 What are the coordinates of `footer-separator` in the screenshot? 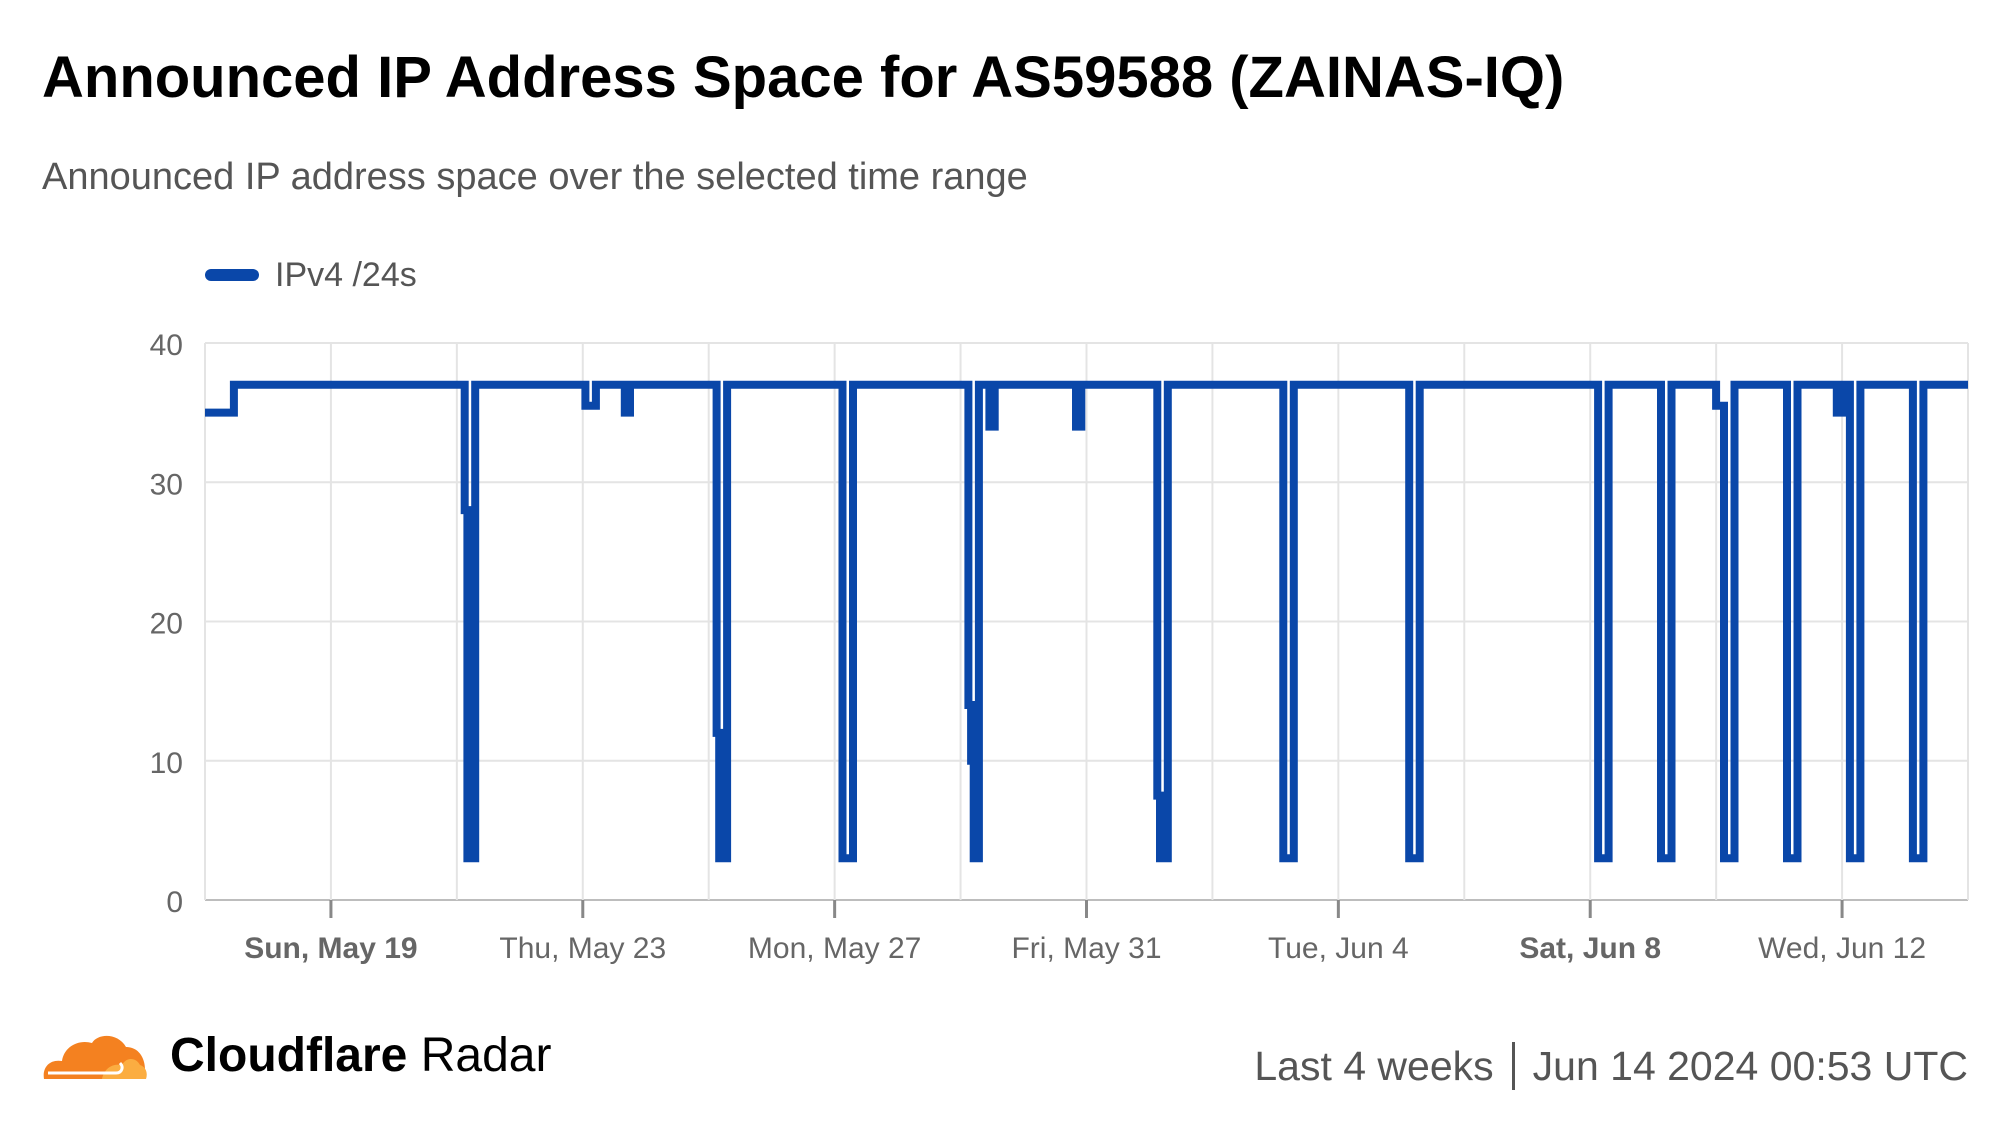 It's located at (1513, 1066).